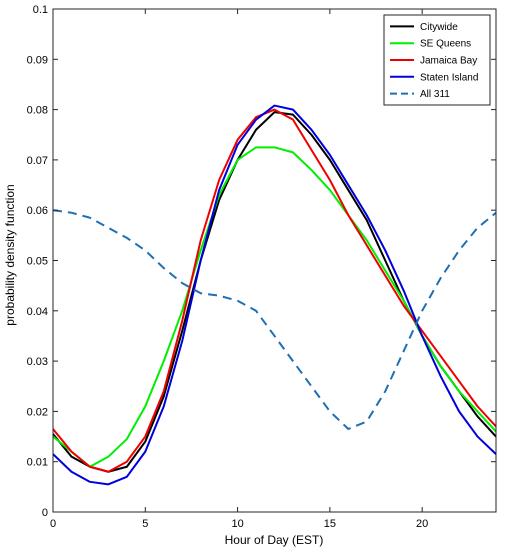 The height and width of the screenshot is (550, 505). What do you see at coordinates (445, 44) in the screenshot?
I see `legend-label: SE Queens` at bounding box center [445, 44].